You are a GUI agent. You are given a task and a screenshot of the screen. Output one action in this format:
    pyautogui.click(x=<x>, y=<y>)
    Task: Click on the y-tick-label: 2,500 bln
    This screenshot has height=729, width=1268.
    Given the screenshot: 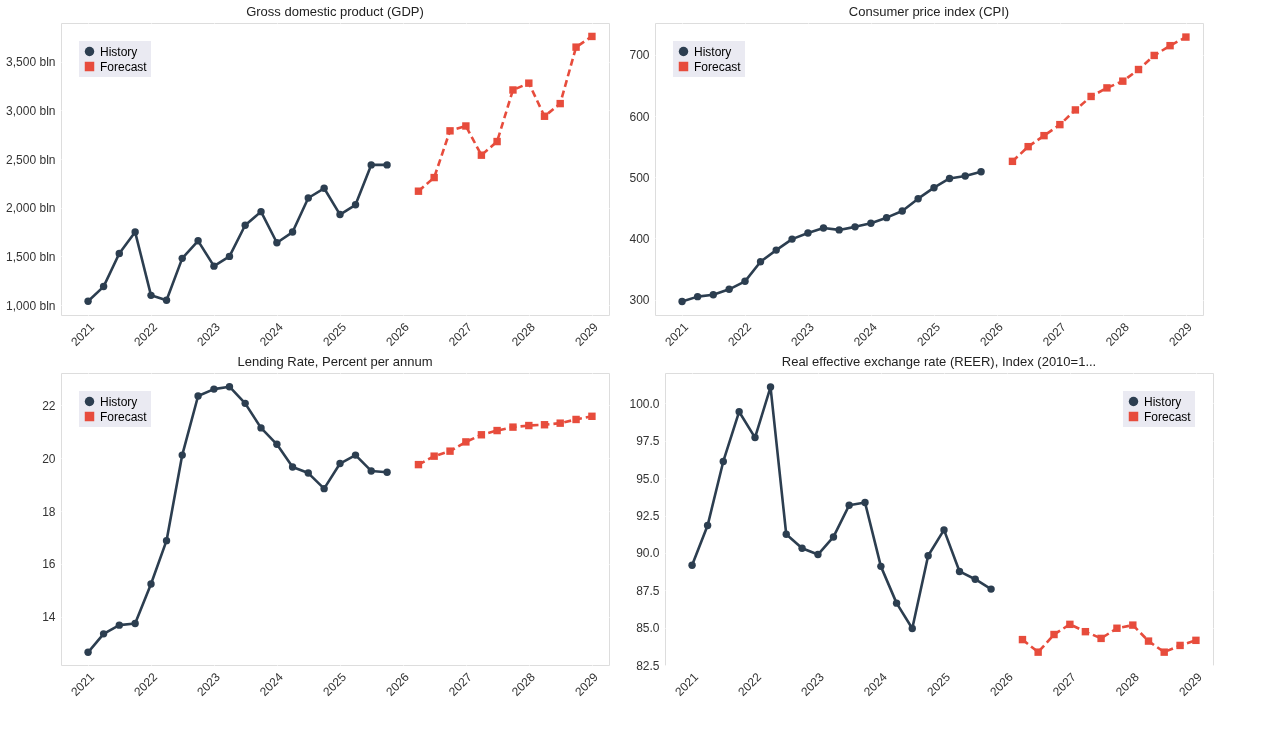 What is the action you would take?
    pyautogui.click(x=31, y=159)
    